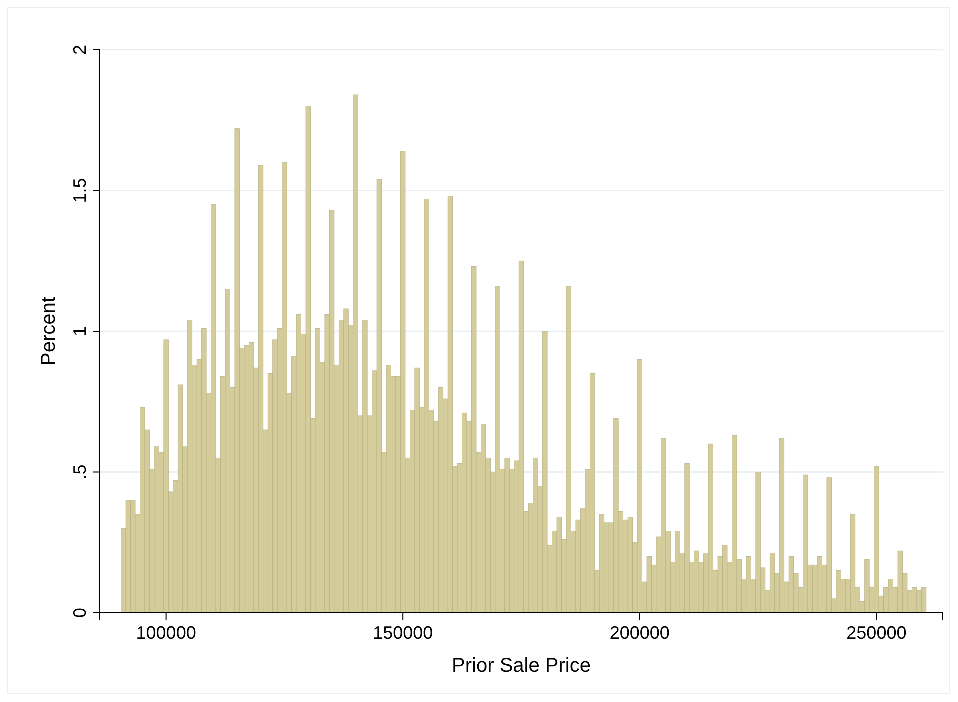  I want to click on x-tick-label: 150000, so click(403, 633).